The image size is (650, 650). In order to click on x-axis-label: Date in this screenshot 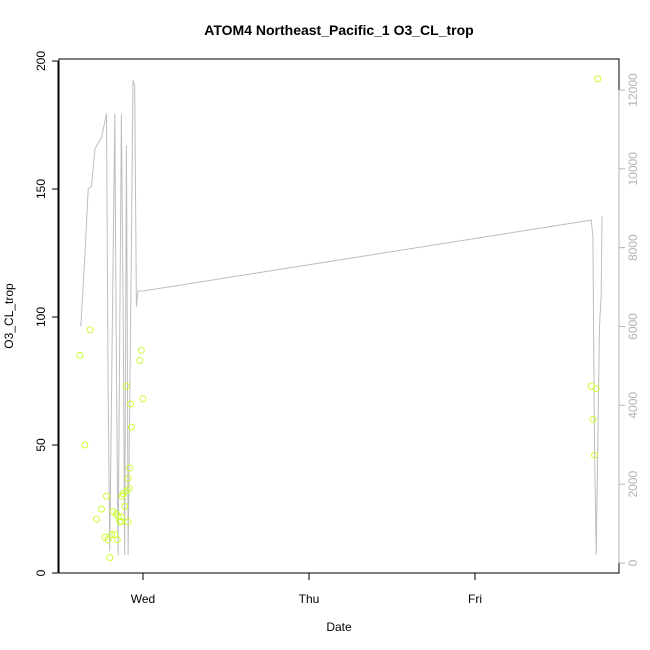, I will do `click(339, 627)`.